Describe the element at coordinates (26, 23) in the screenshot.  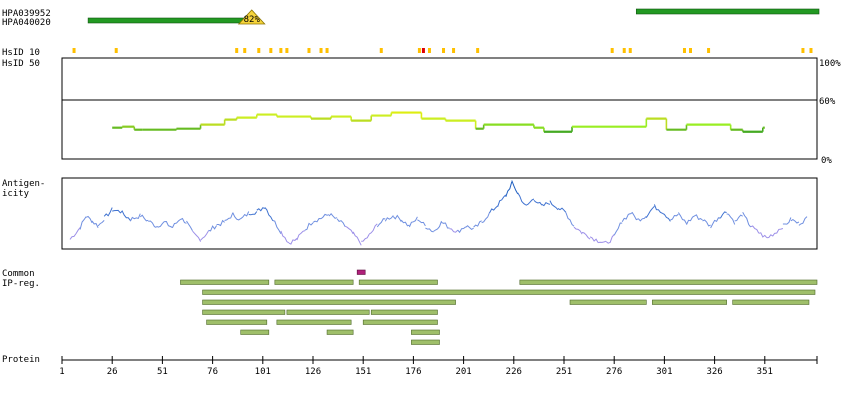
I see `antibody-label-2: HPA040020` at that location.